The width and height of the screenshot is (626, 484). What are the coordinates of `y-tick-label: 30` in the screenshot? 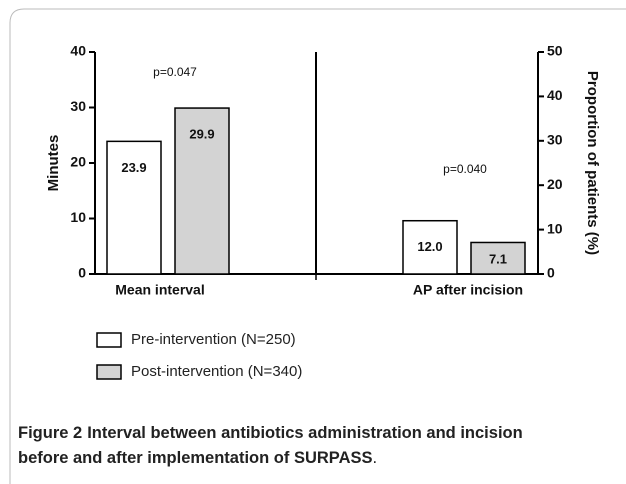 It's located at (78, 106).